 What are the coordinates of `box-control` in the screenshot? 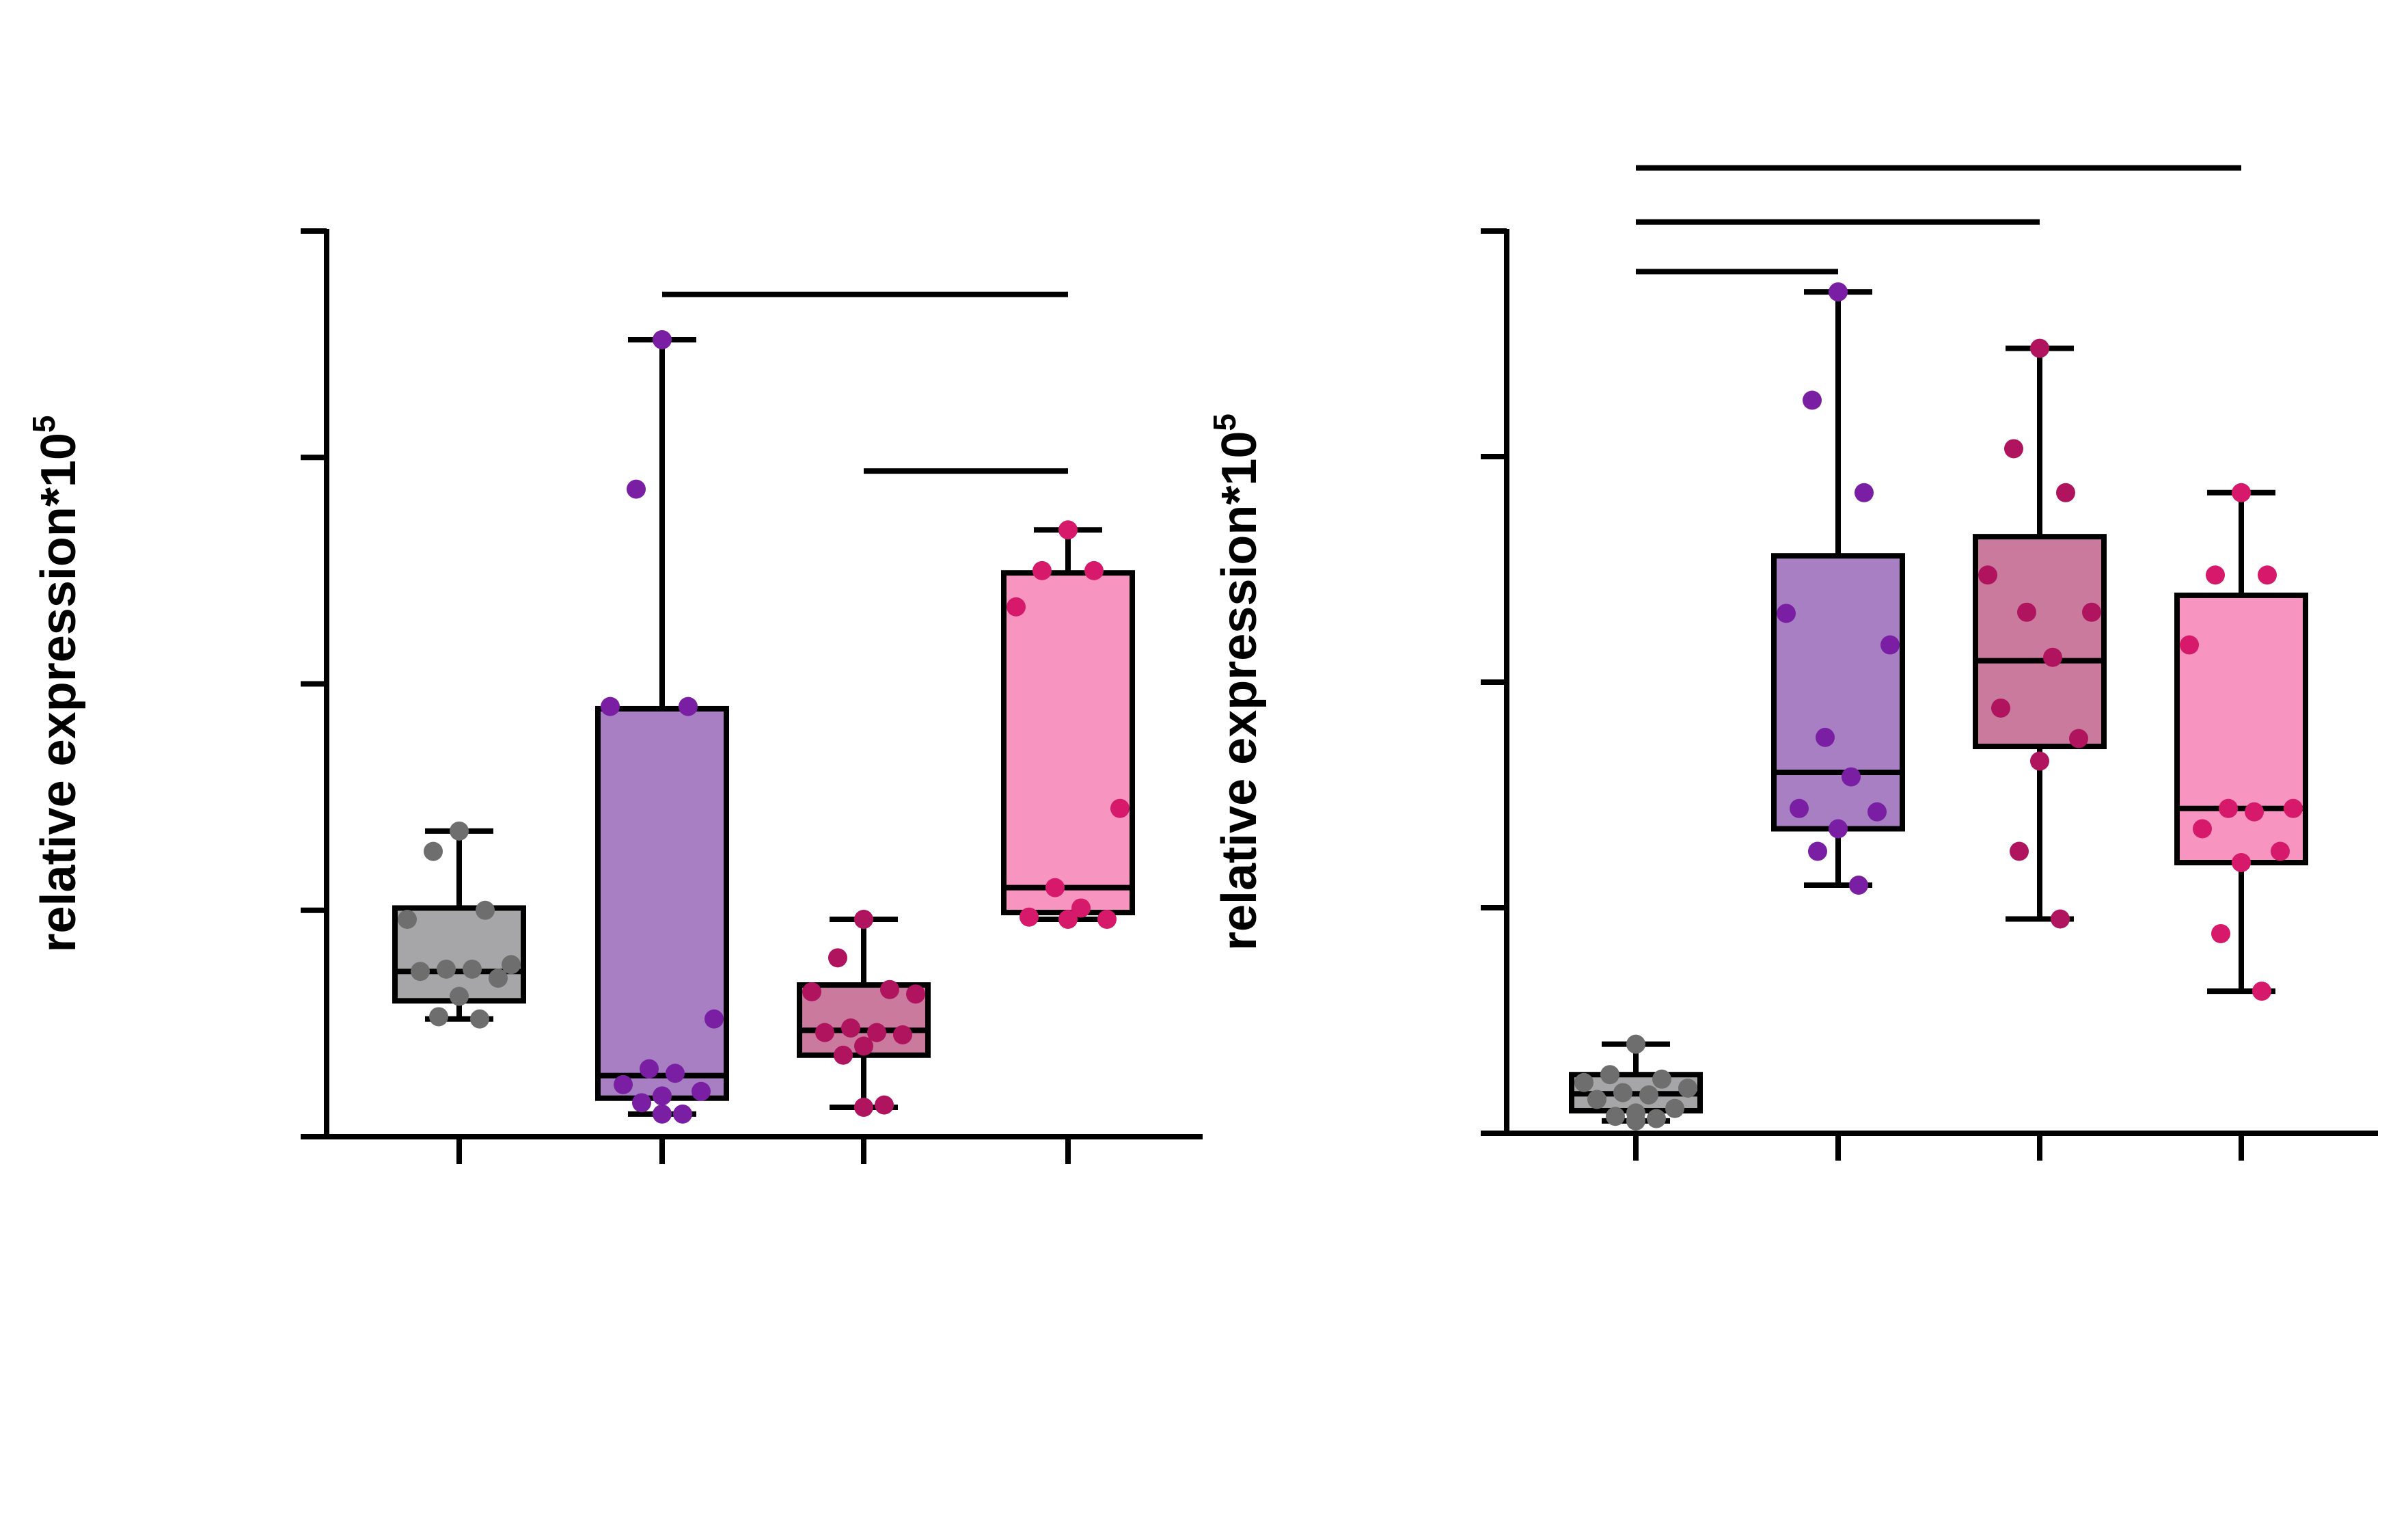 It's located at (459, 925).